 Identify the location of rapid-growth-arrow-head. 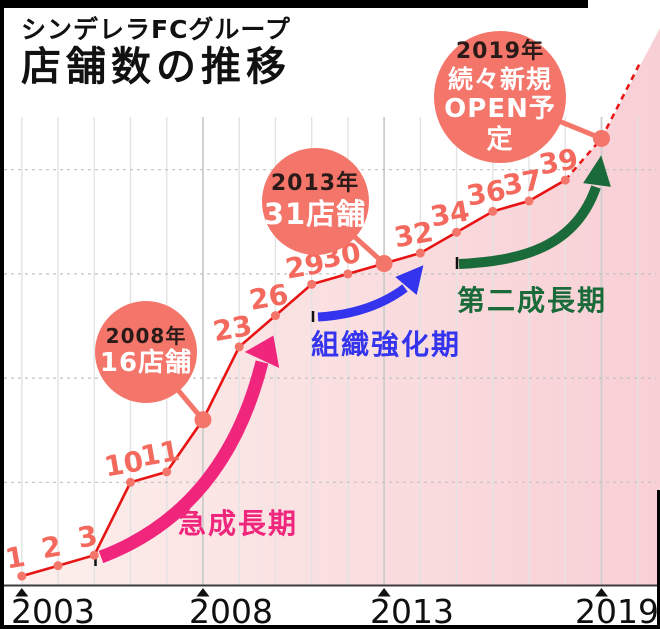
(262, 351).